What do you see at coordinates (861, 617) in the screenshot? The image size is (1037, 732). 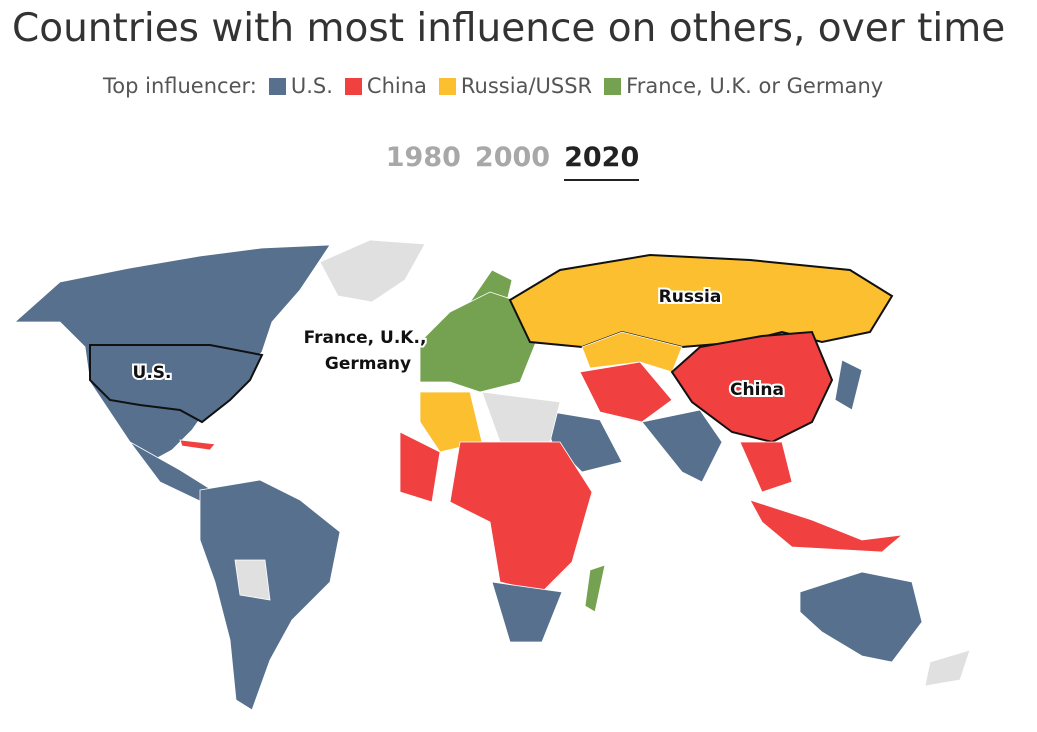 I see `australia` at bounding box center [861, 617].